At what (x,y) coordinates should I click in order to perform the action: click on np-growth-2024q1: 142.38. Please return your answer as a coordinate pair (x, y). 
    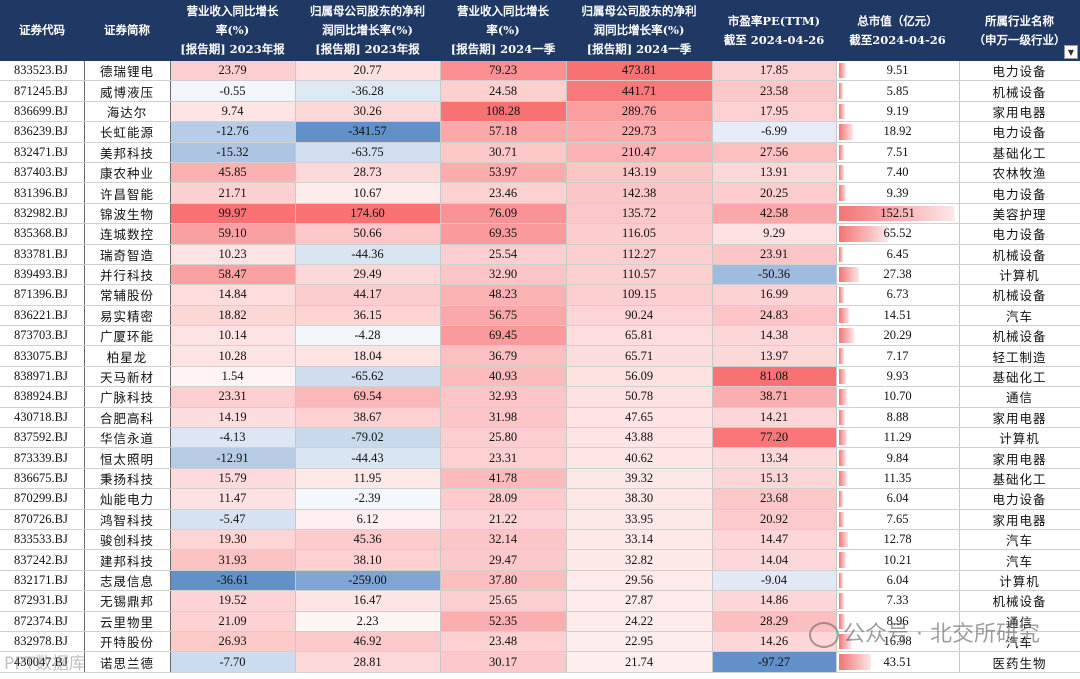
    Looking at the image, I should click on (639, 193).